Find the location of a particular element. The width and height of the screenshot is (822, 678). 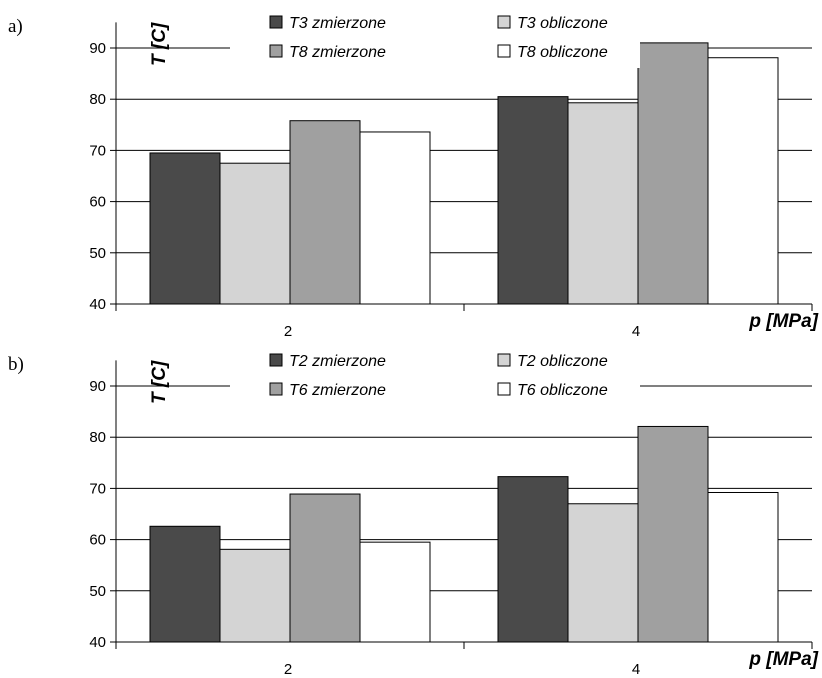

legend-label: T8 obliczone is located at coordinates (562, 52).